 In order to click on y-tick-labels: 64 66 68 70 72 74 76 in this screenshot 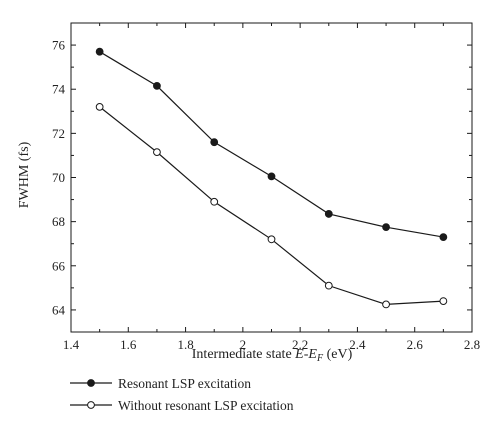, I will do `click(59, 178)`.